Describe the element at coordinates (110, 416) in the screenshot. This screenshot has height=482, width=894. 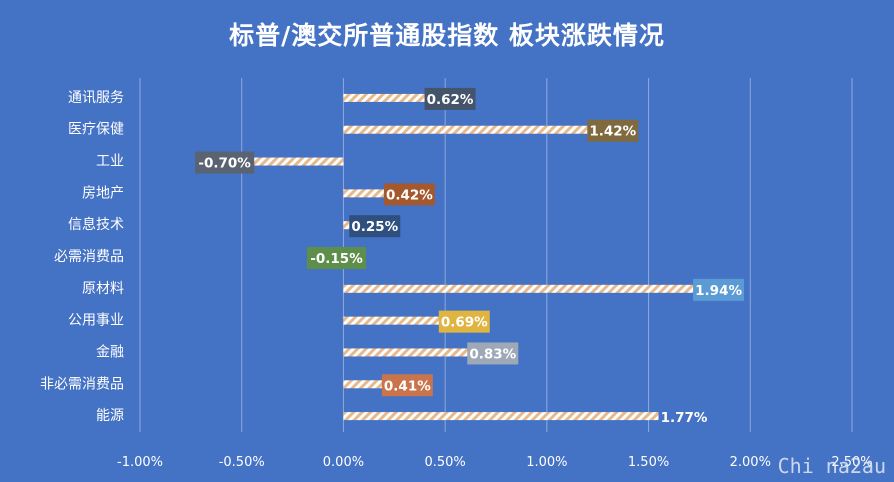
I see `category-label: 能源` at that location.